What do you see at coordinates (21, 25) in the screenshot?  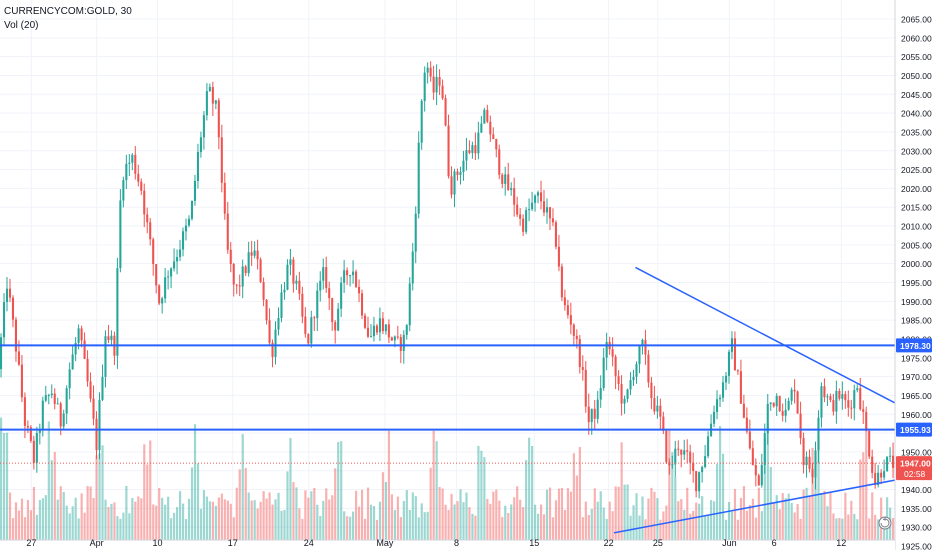 I see `volume-indicator-label: Vol (20)` at bounding box center [21, 25].